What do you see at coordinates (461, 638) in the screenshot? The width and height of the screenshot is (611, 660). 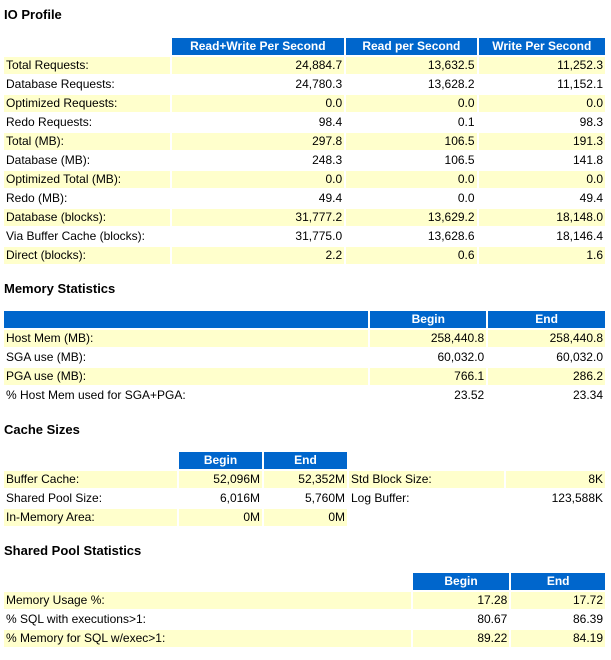 I see `begin-value: 89.22` at bounding box center [461, 638].